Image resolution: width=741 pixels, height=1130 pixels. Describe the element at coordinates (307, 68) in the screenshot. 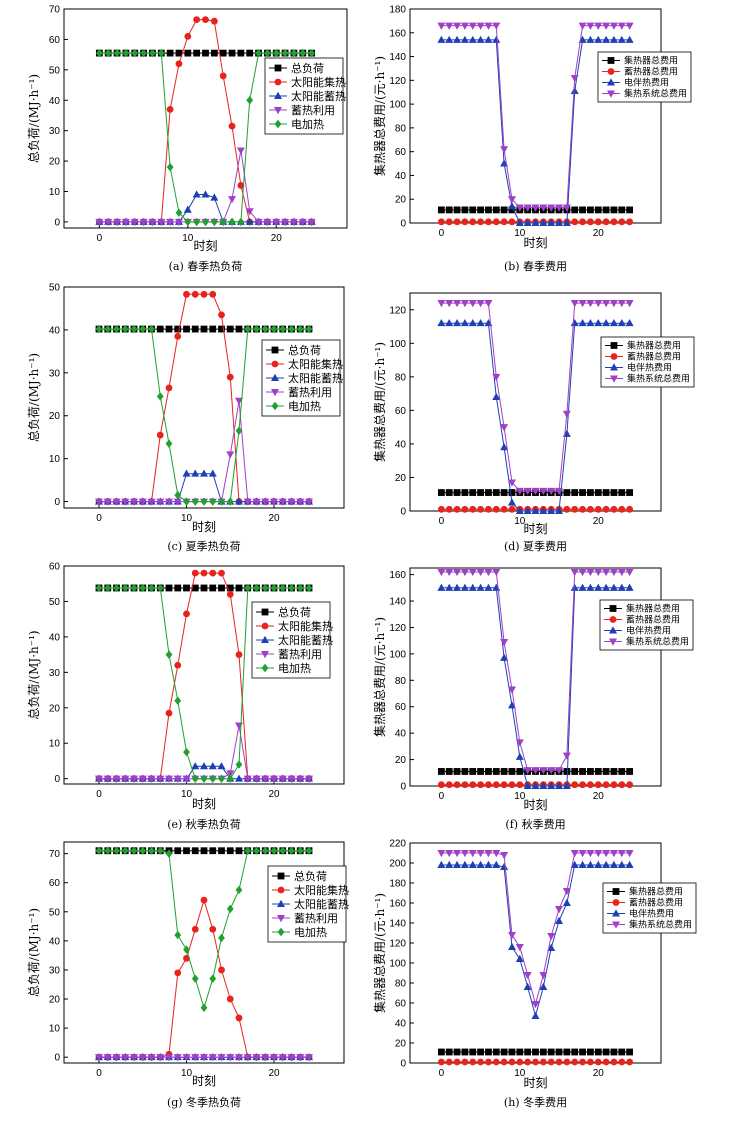

I see `legend-label: 总负荷` at that location.